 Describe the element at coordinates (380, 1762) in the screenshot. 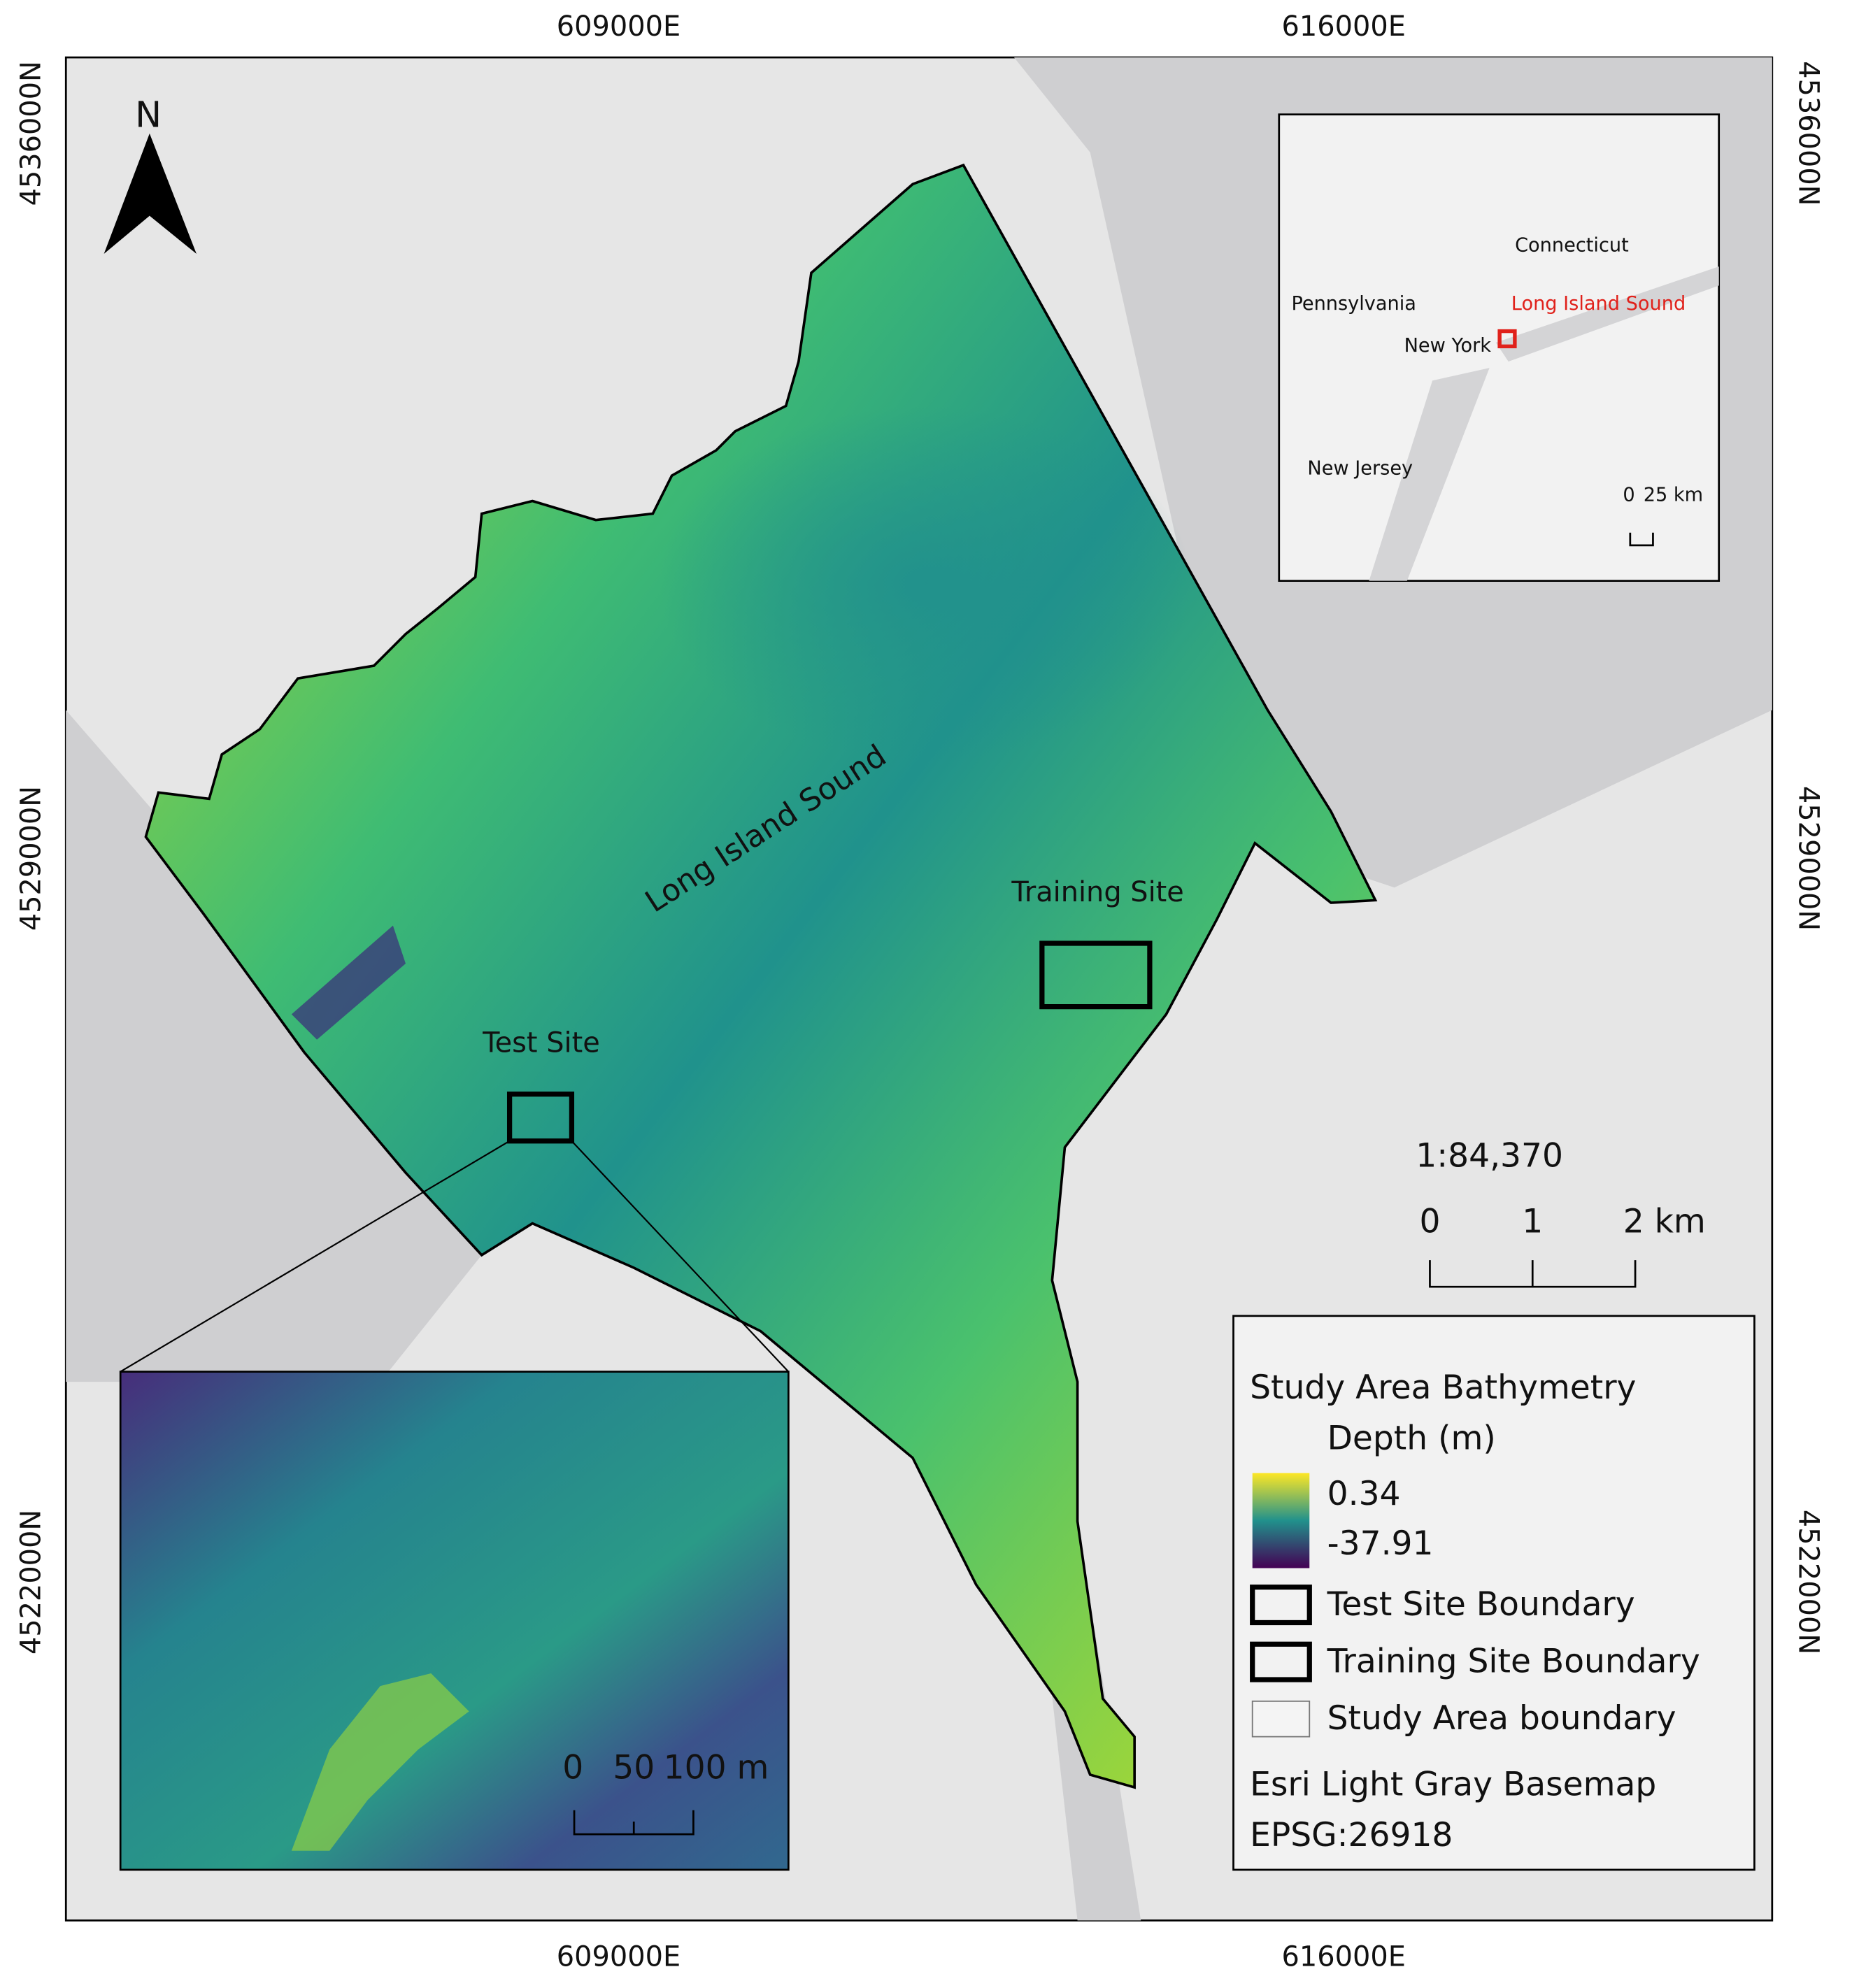

I see `shoal` at that location.